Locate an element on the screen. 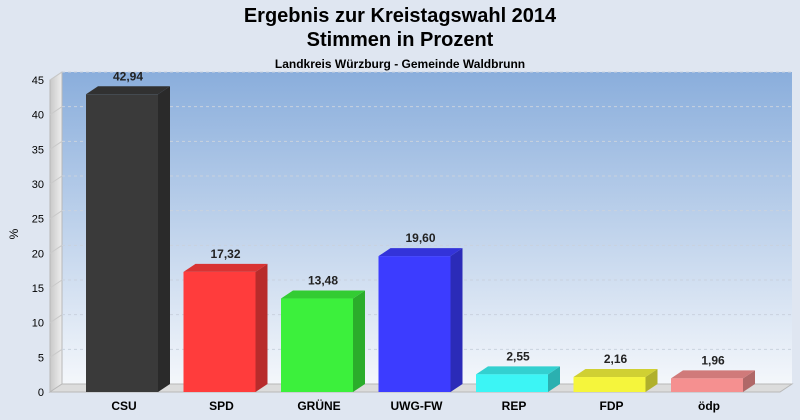  plot-side-wall is located at coordinates (56, 232).